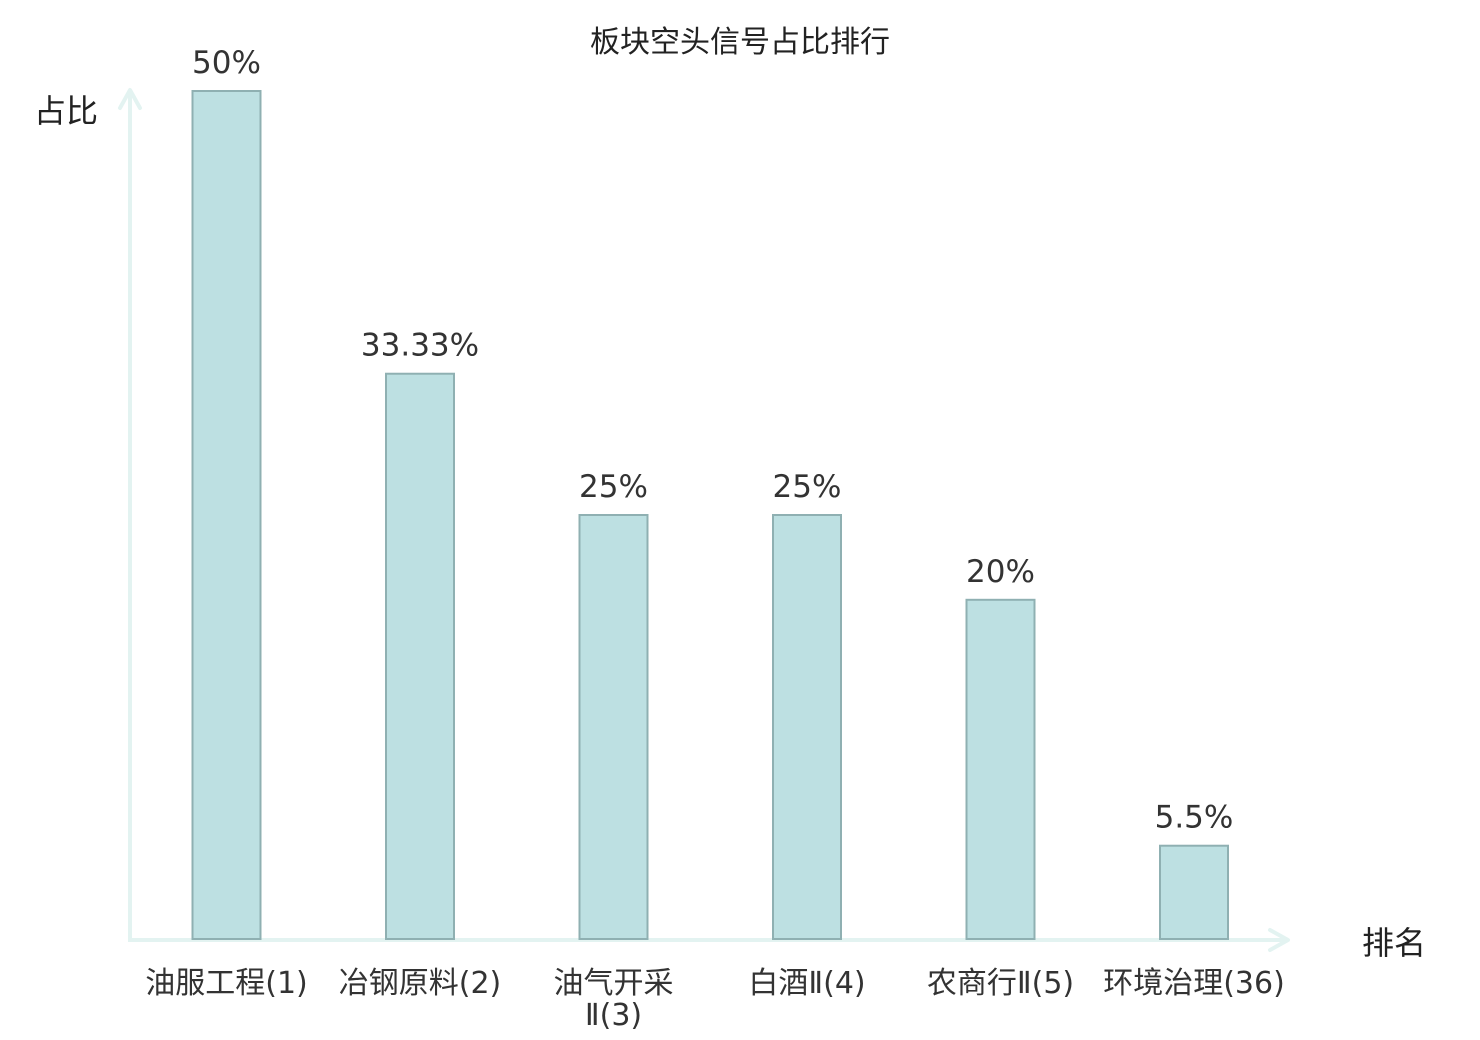 The image size is (1480, 1040). I want to click on y-axis-label: 占比, so click(66, 111).